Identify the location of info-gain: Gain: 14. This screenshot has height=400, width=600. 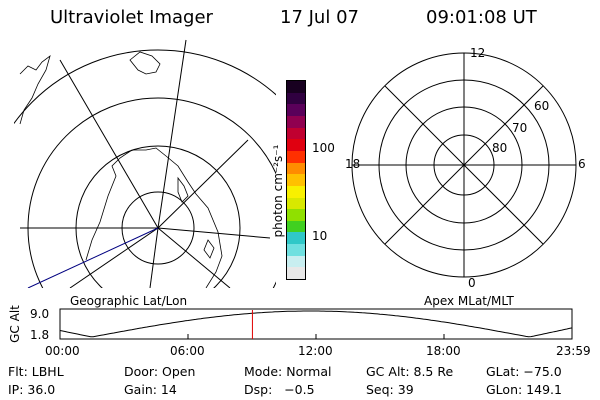
(150, 389).